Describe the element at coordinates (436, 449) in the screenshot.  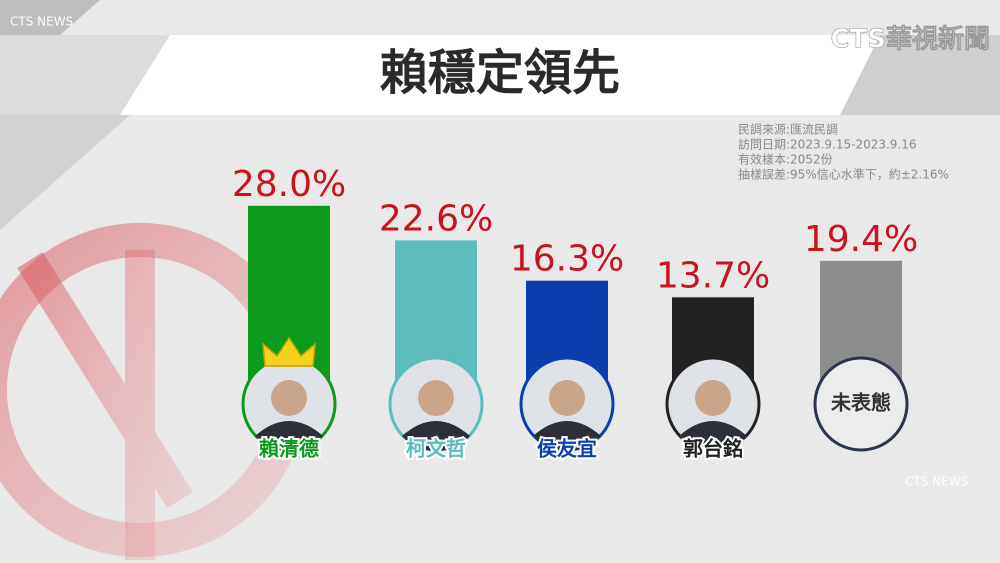
I see `candidate-name: 柯文哲` at that location.